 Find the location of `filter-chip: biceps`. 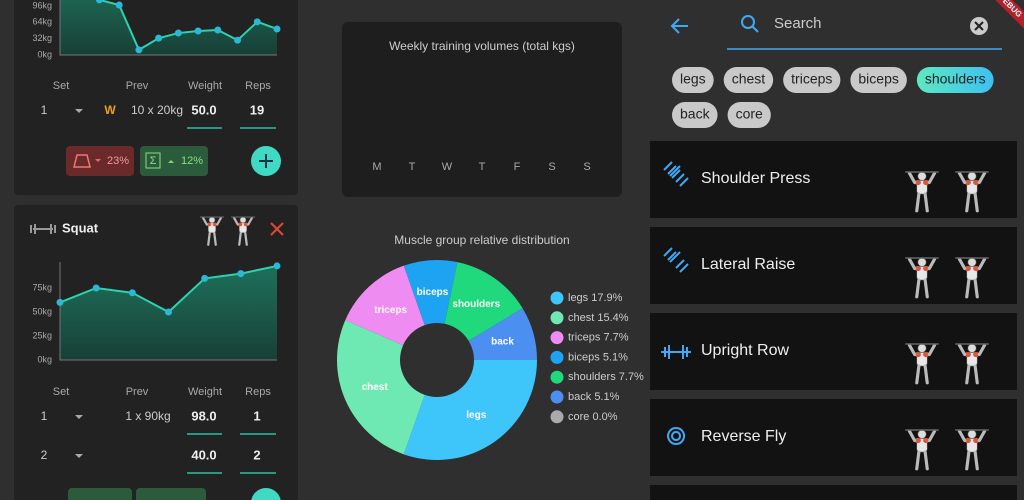

filter-chip: biceps is located at coordinates (878, 80).